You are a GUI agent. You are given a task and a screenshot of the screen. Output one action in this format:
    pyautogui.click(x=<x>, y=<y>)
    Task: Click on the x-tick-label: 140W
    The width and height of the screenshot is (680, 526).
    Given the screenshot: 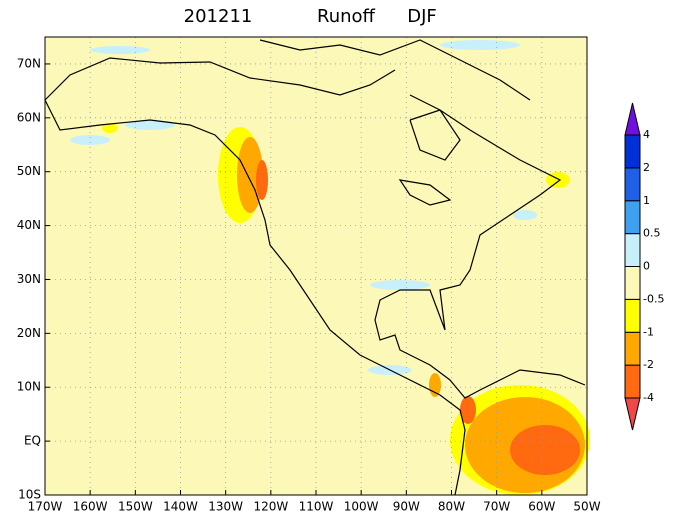 What is the action you would take?
    pyautogui.click(x=180, y=507)
    